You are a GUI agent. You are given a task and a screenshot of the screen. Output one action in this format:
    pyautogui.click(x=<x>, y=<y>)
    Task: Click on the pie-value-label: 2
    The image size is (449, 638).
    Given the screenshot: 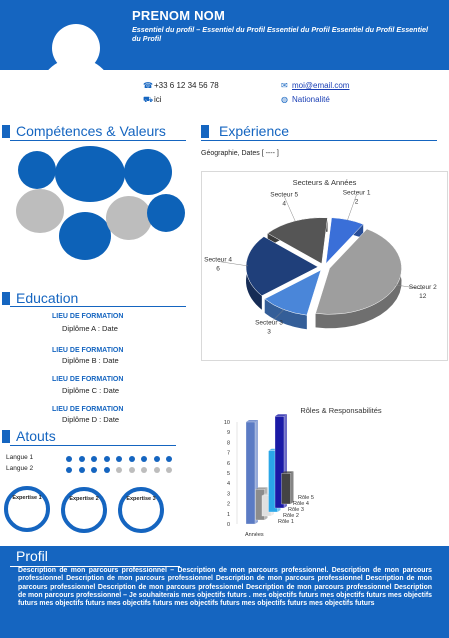 What is the action you would take?
    pyautogui.click(x=357, y=201)
    